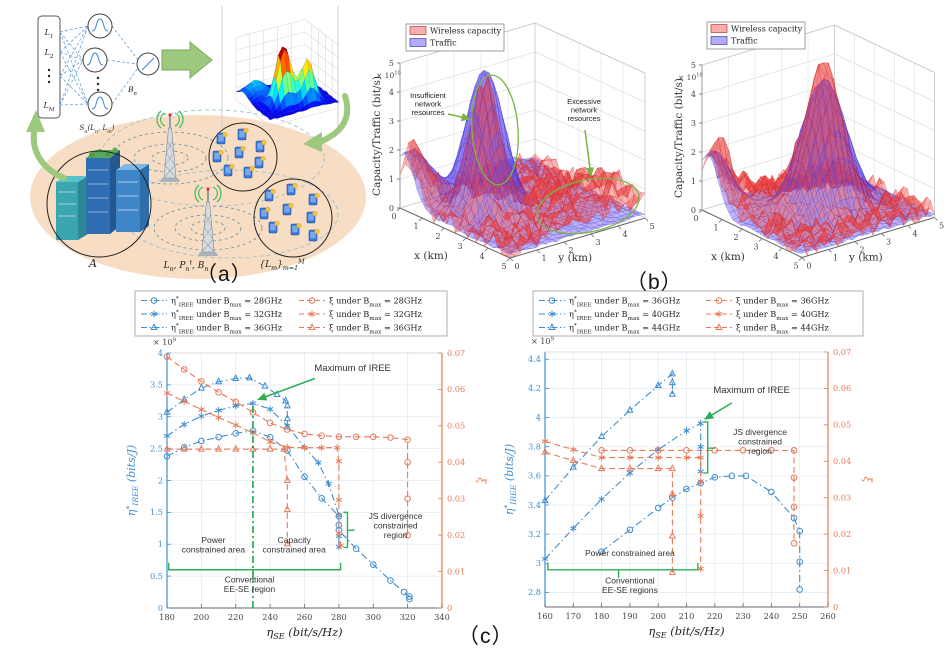 This screenshot has height=657, width=948. Describe the element at coordinates (522, 140) in the screenshot. I see `axis-grid` at that location.